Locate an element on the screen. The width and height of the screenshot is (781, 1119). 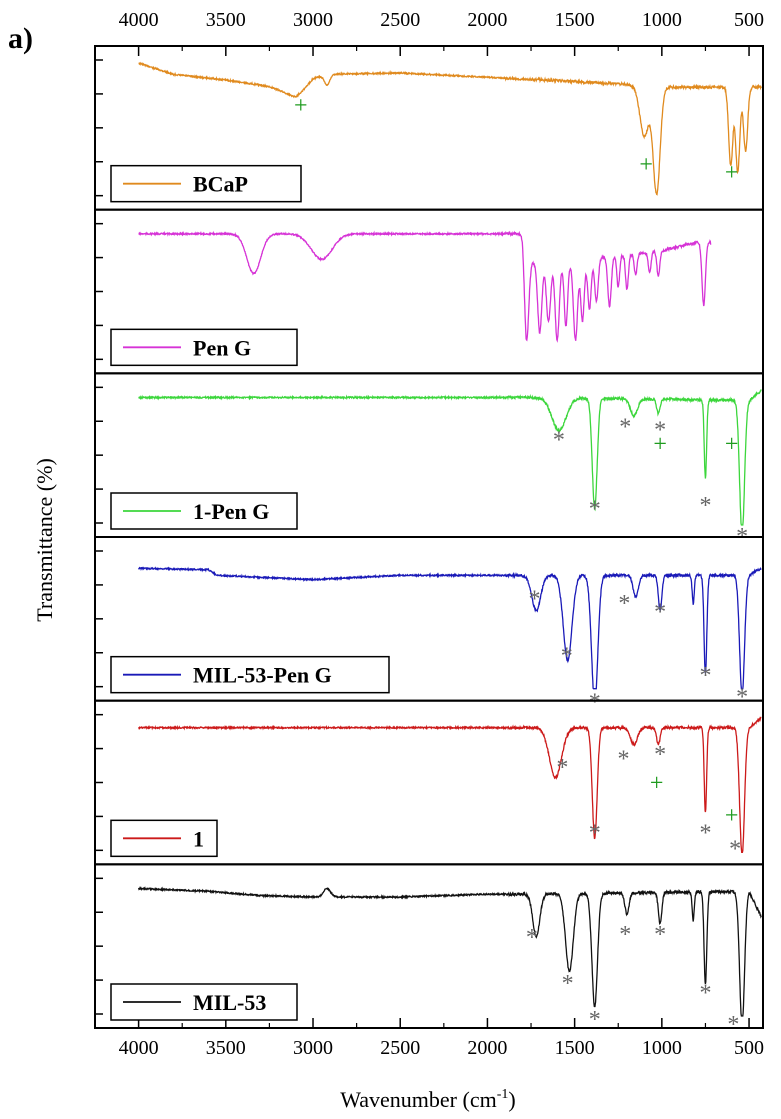
panel-3: *** *+ +**1-Pen G is located at coordinates (429, 461).